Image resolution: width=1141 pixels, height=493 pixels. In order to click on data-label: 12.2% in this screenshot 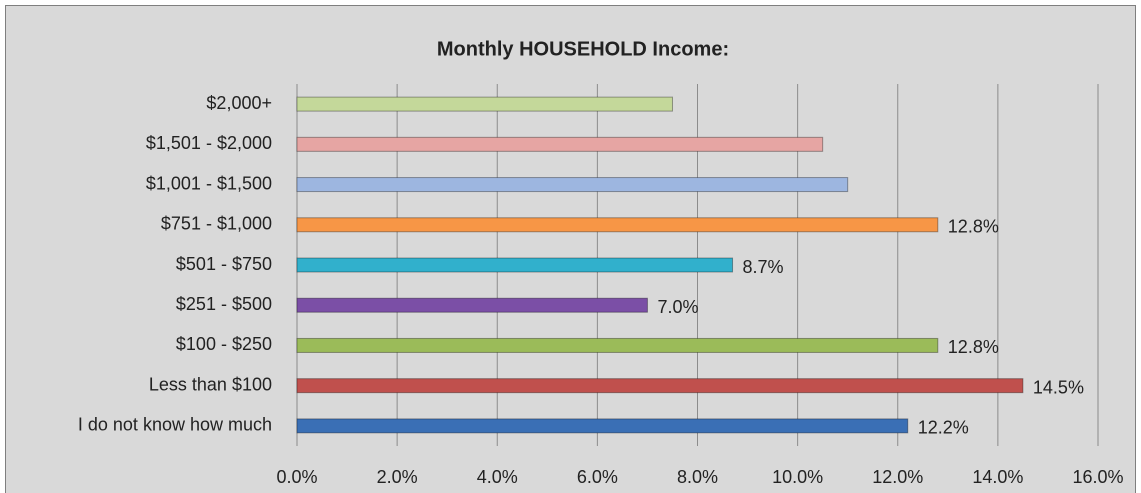, I will do `click(943, 428)`.